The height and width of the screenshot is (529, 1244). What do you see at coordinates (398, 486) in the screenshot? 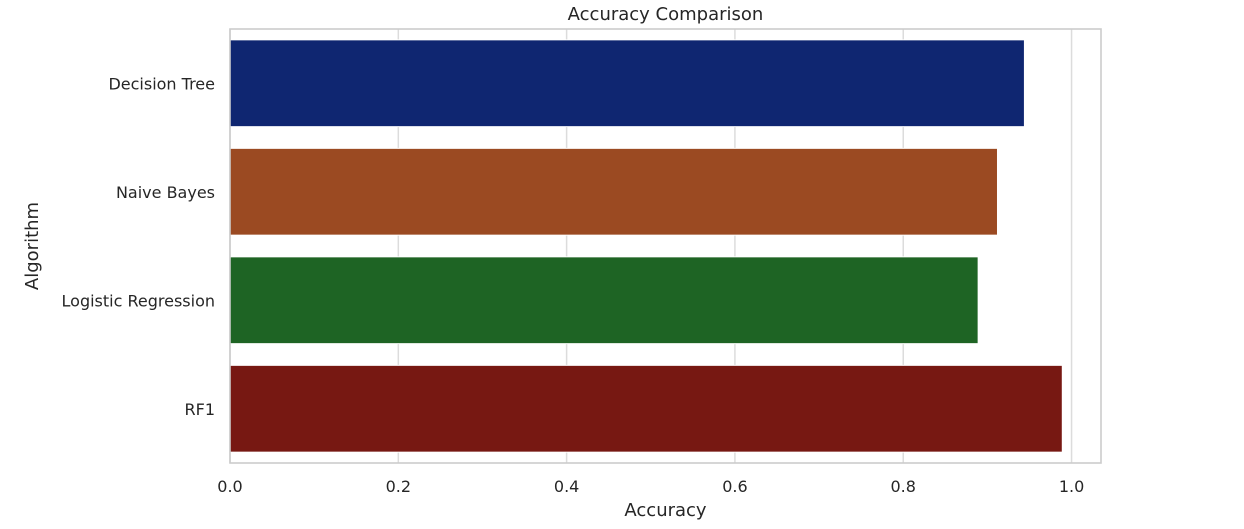
I see `x-tick-label-1: 0.2` at bounding box center [398, 486].